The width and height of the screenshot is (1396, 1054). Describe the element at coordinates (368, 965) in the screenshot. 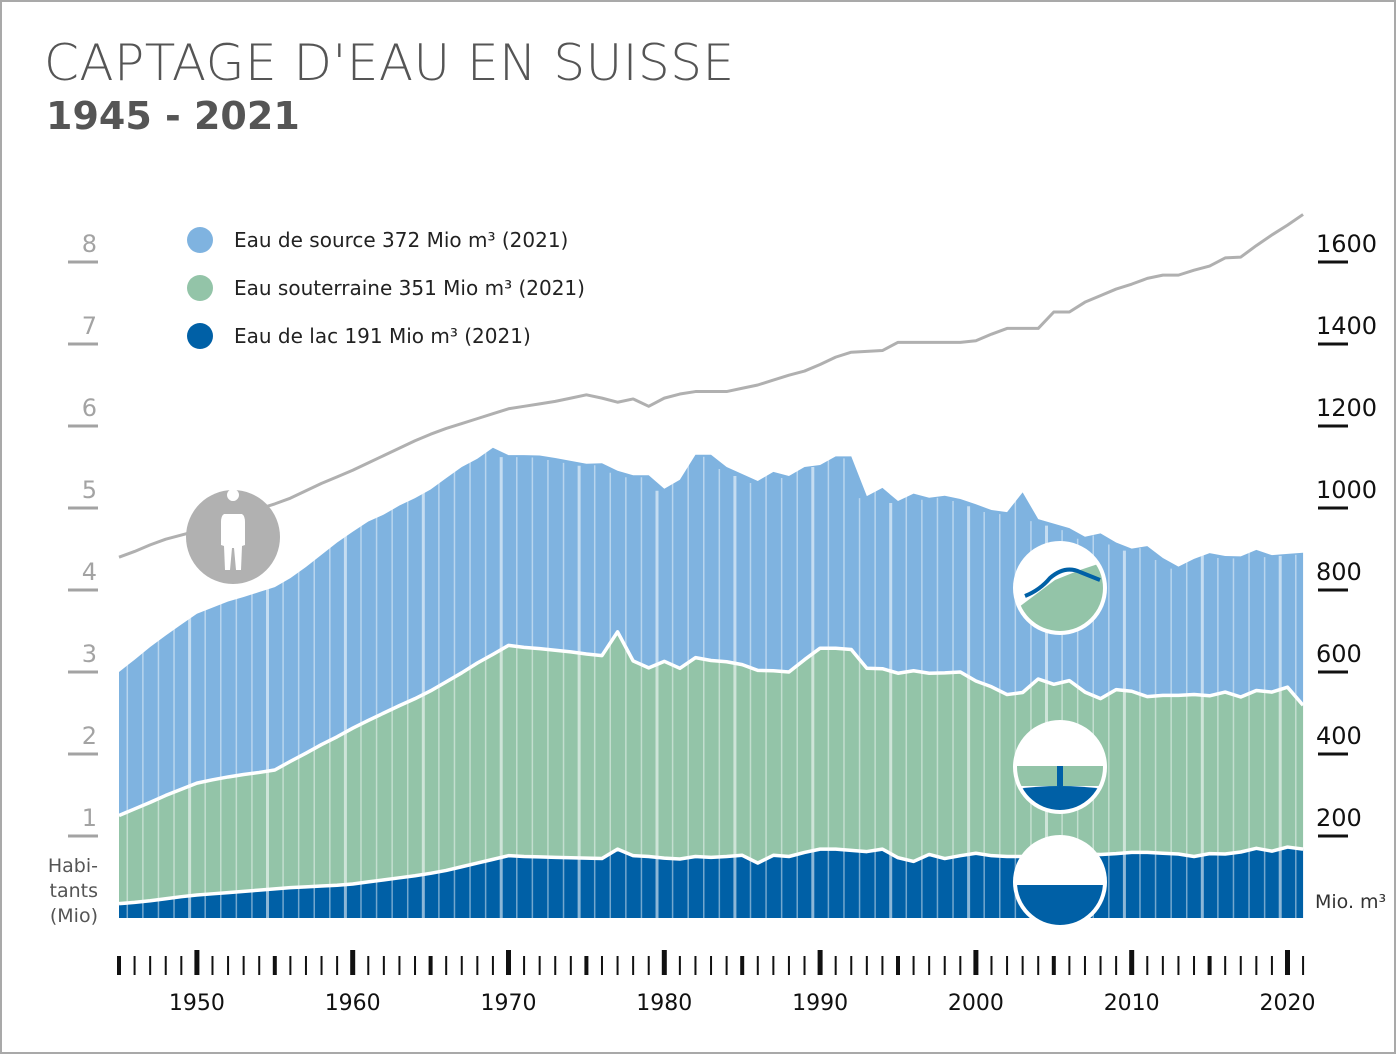

I see `x-tick-1961` at that location.